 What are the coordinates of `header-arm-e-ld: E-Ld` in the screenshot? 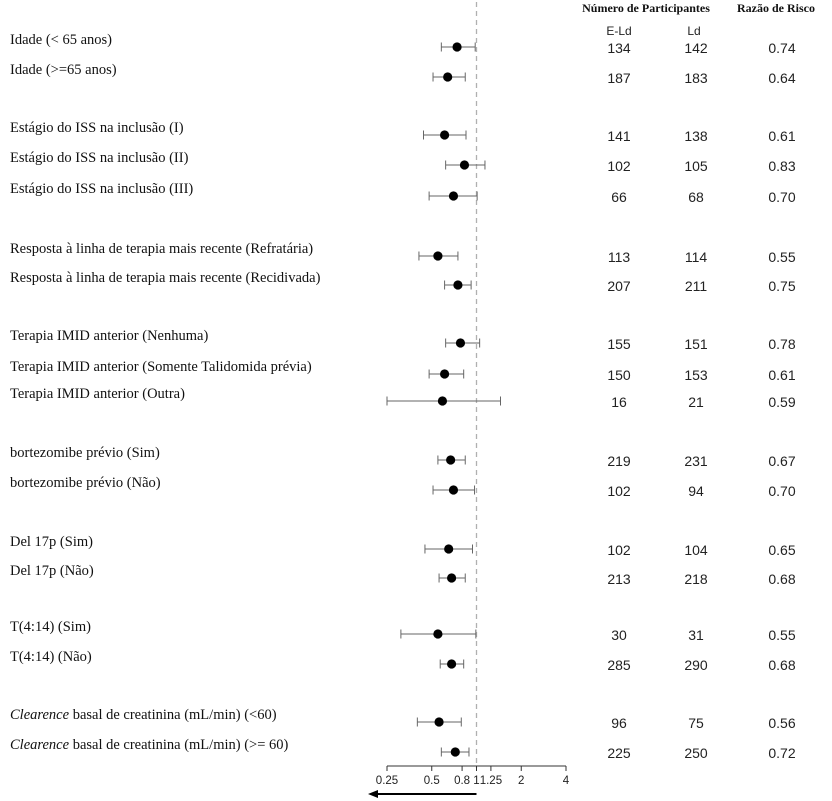 It's located at (618, 31).